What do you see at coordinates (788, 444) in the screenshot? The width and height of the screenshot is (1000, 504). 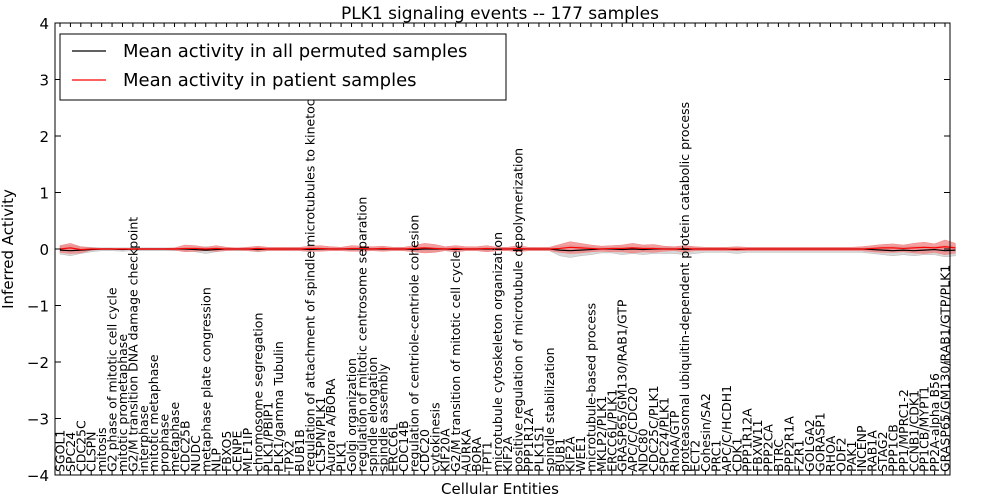 I see `x-tick-label: PPP2R1A` at bounding box center [788, 444].